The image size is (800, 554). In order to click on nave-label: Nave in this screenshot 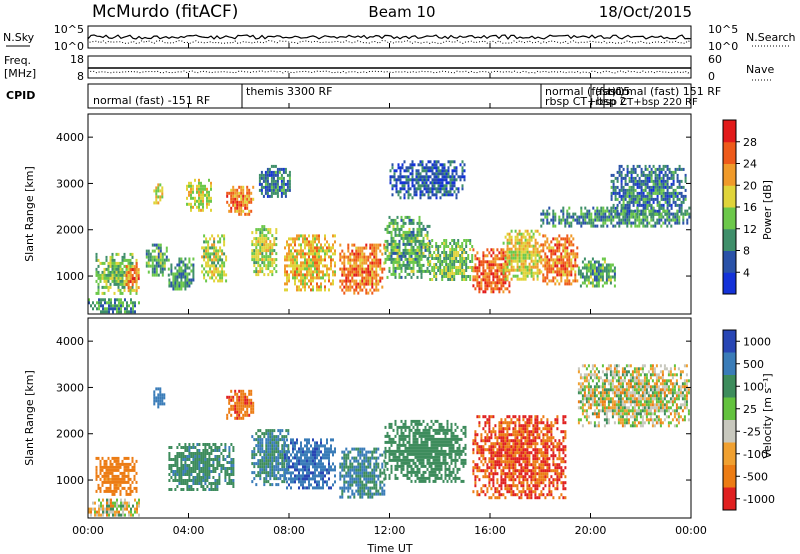, I will do `click(760, 69)`.